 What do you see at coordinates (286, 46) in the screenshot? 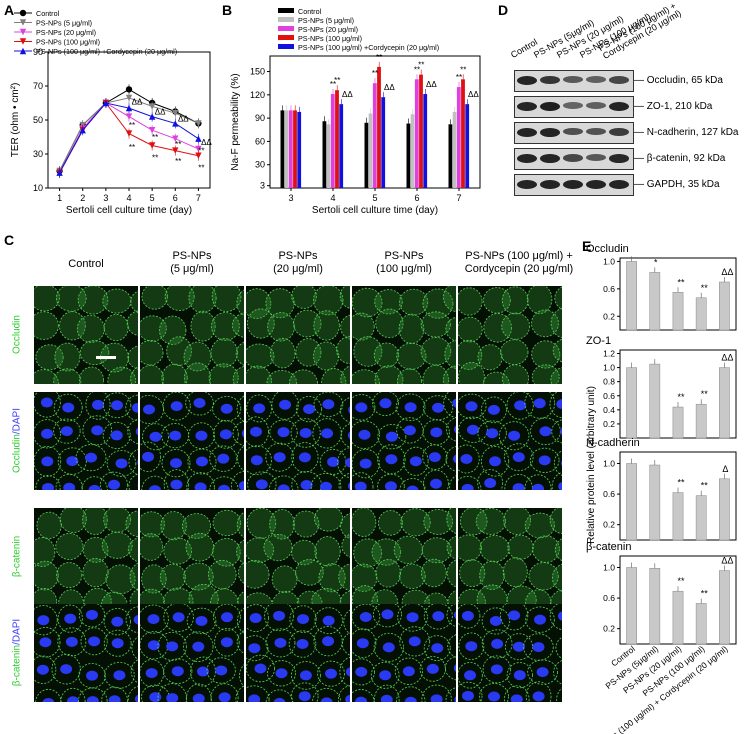
I see `legend-swatch` at bounding box center [286, 46].